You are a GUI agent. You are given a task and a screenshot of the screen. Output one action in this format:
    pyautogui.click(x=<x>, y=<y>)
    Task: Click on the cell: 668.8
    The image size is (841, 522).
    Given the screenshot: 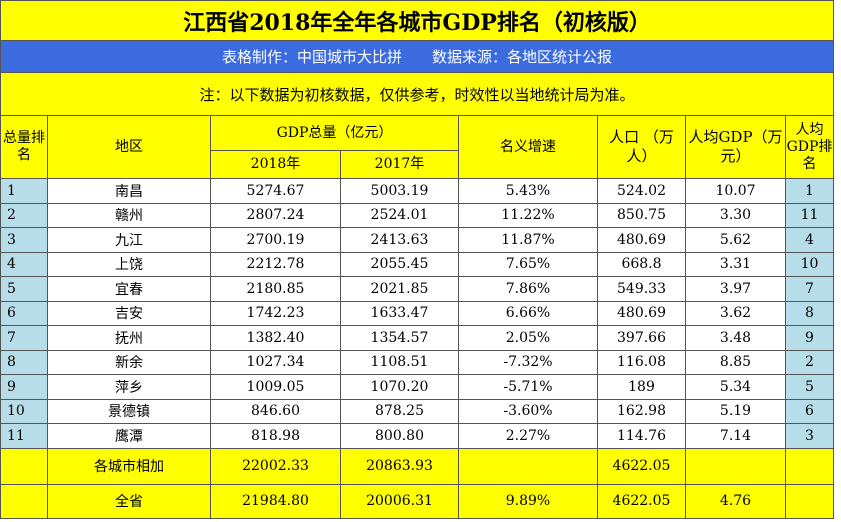 What is the action you would take?
    pyautogui.click(x=641, y=264)
    